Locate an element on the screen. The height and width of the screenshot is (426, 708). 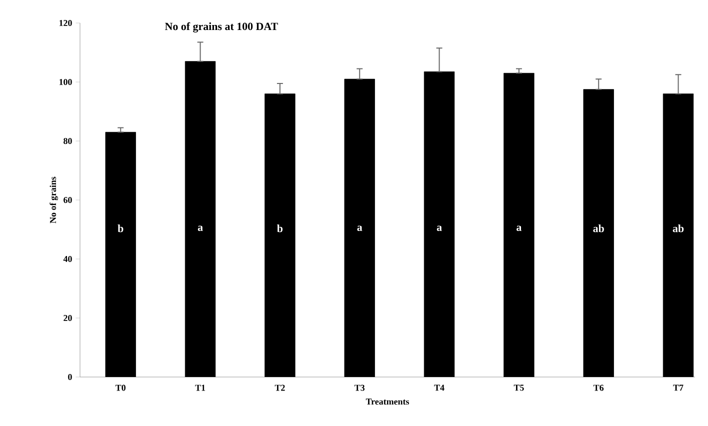
y-tick-label: 40 is located at coordinates (67, 259).